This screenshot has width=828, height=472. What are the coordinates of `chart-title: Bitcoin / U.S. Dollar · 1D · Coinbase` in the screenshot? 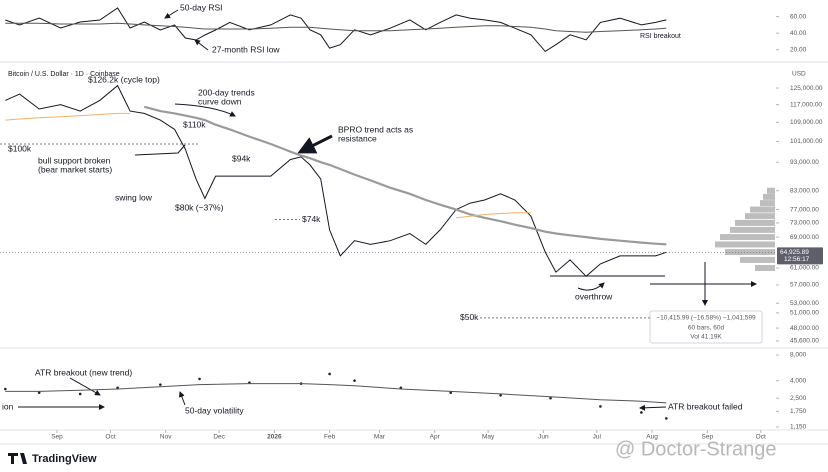 It's located at (64, 74).